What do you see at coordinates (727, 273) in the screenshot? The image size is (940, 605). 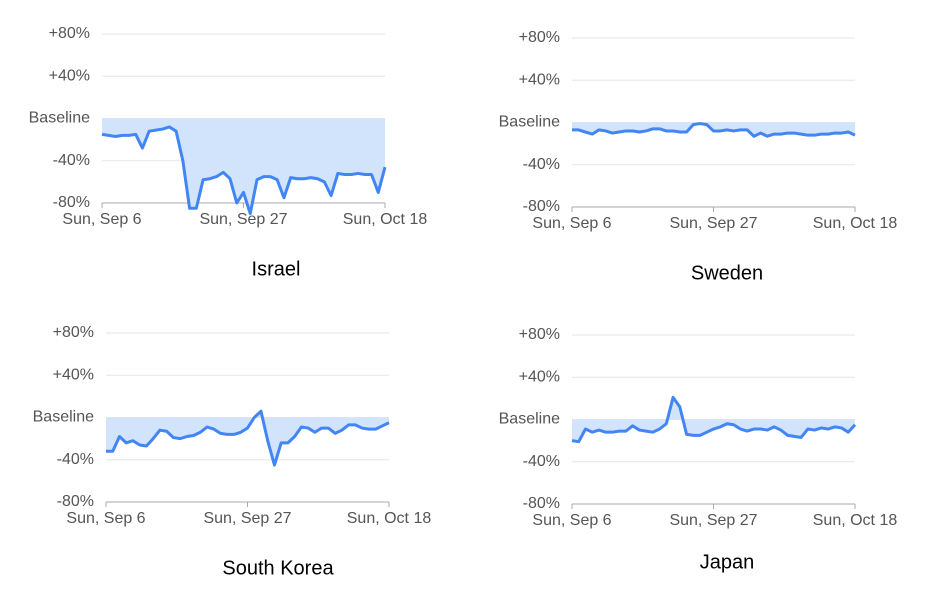 I see `chart-title: Sweden` at bounding box center [727, 273].